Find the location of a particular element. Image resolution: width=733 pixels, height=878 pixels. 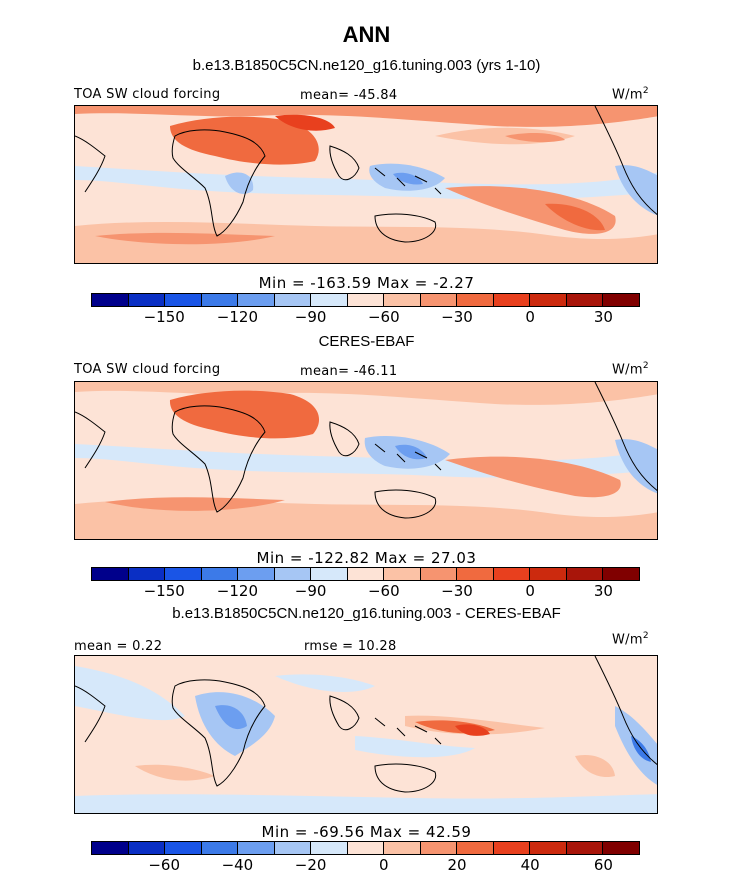

panel1-colorbar-ticks: −150 −120 −90 −60 −30 0 30 is located at coordinates (365, 317).